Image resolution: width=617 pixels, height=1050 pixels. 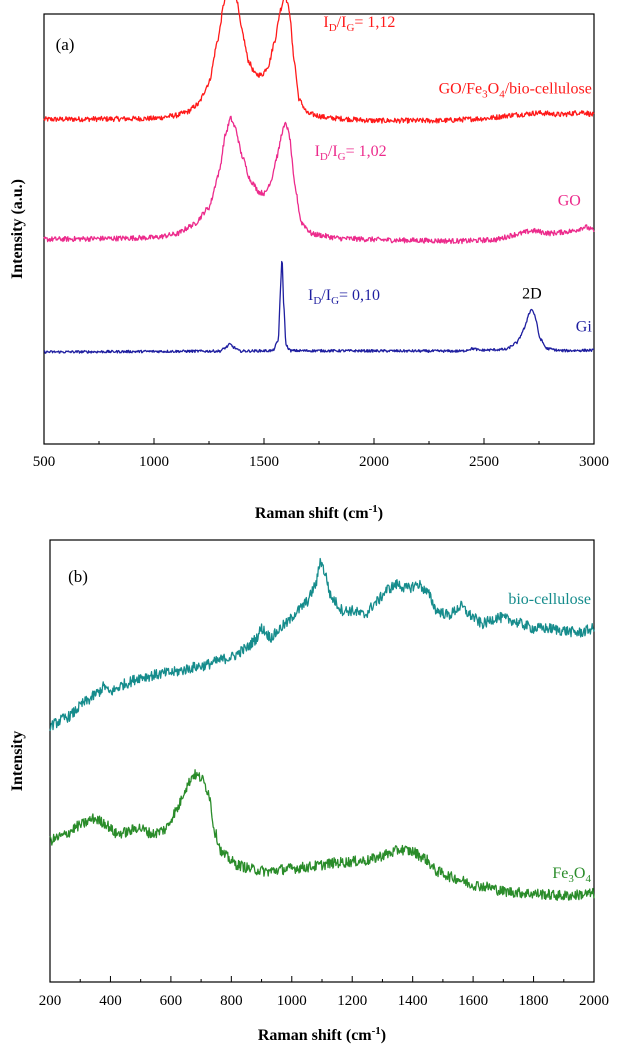 What do you see at coordinates (413, 1001) in the screenshot?
I see `x-tick-label: 1400` at bounding box center [413, 1001].